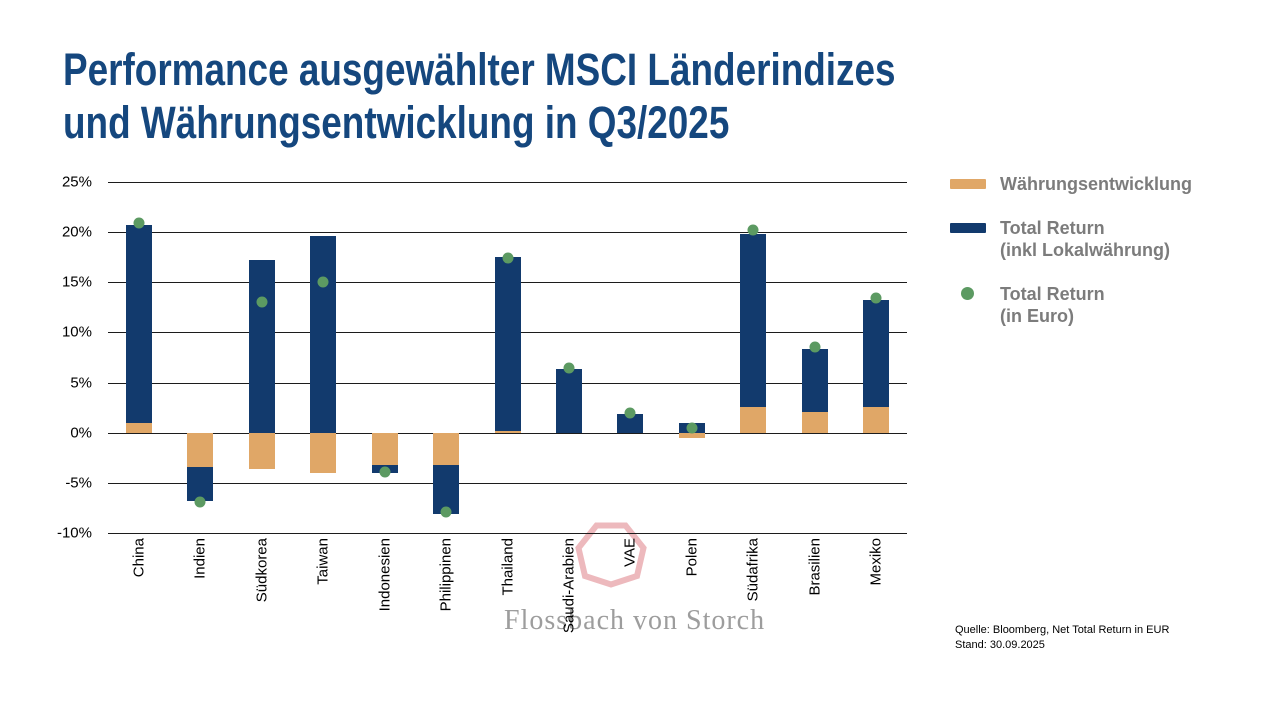  What do you see at coordinates (76, 182) in the screenshot?
I see `y-tick-label: 25%` at bounding box center [76, 182].